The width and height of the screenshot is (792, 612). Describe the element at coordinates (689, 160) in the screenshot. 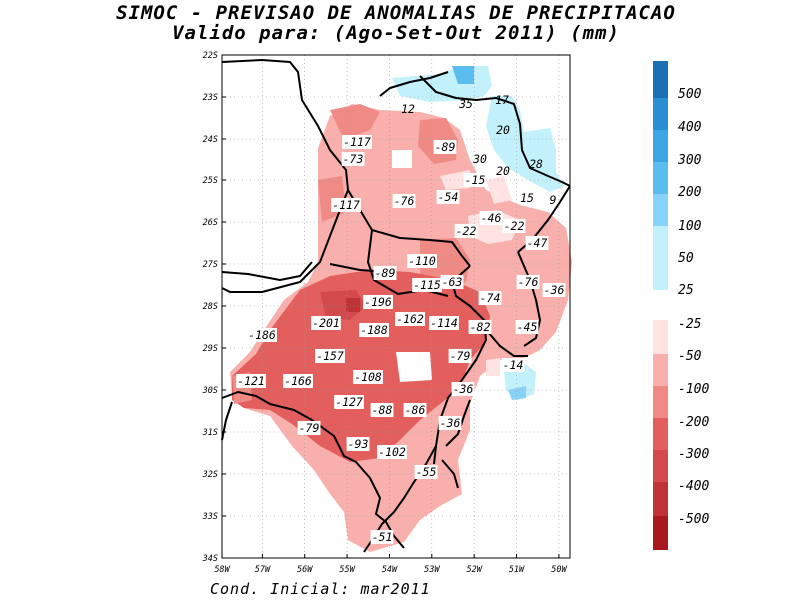

I see `colorbar-label: 300` at that location.